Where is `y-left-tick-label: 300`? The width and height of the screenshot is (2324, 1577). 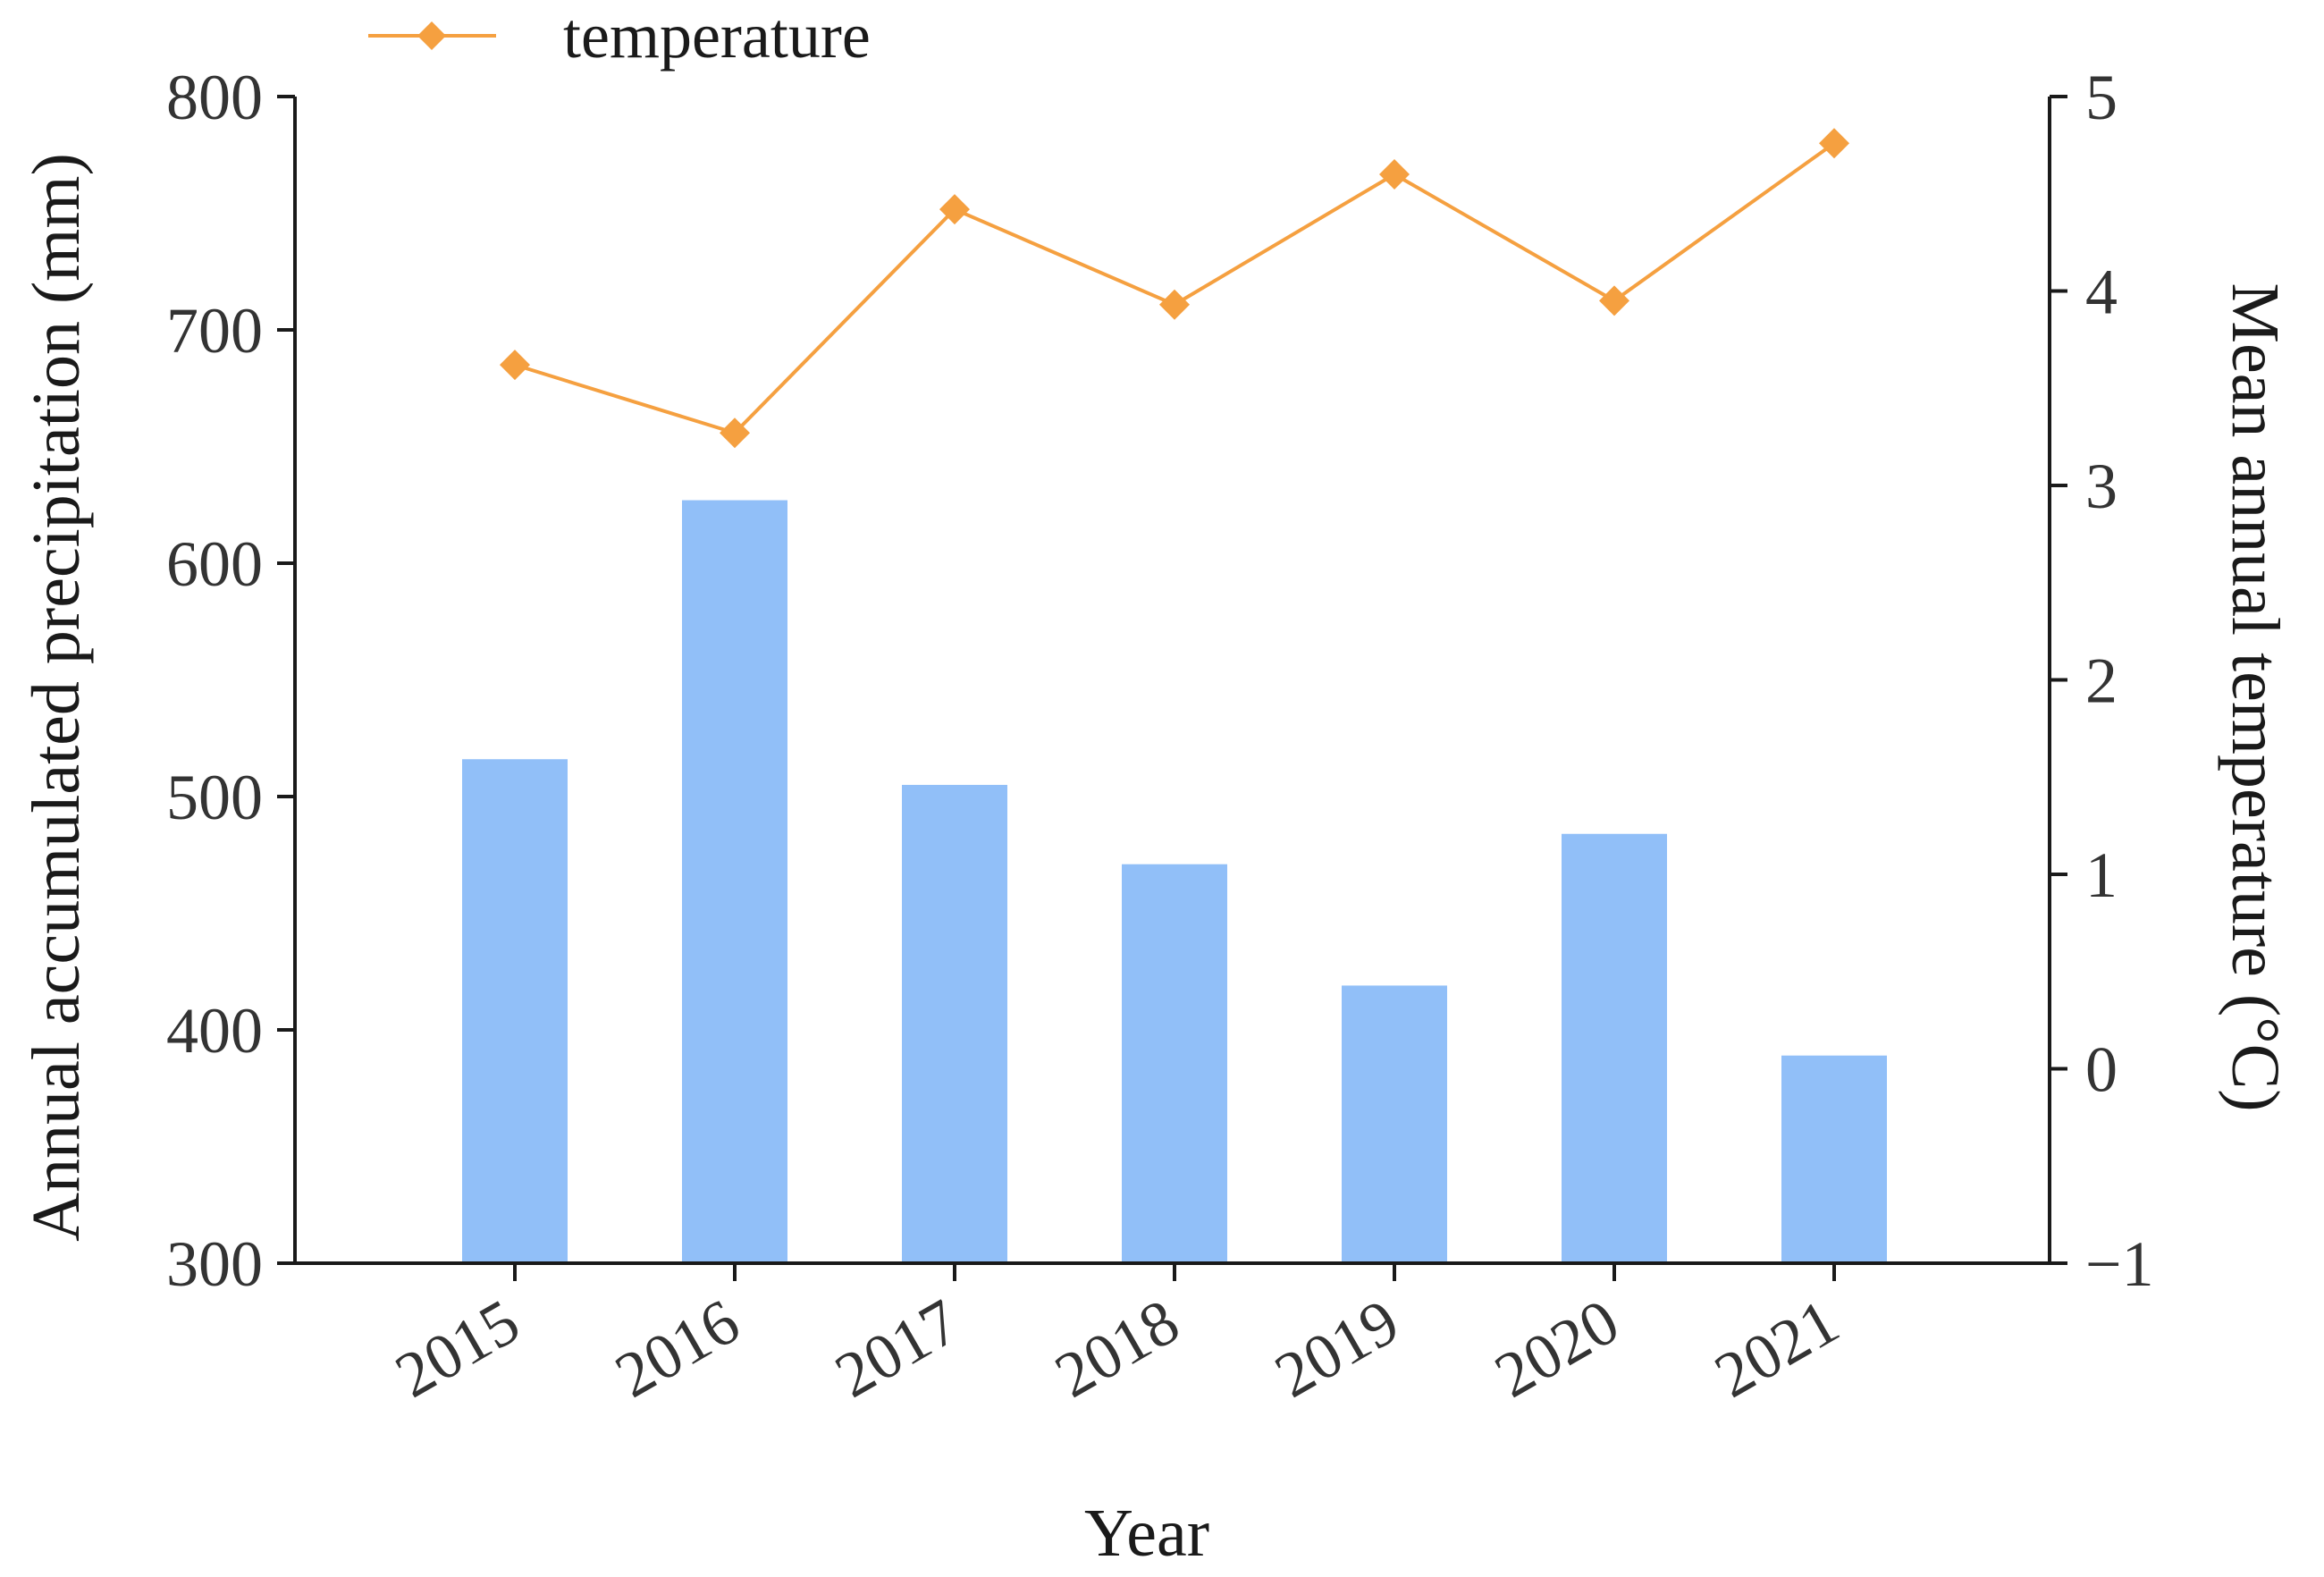
y-left-tick-label: 300 is located at coordinates (214, 1264).